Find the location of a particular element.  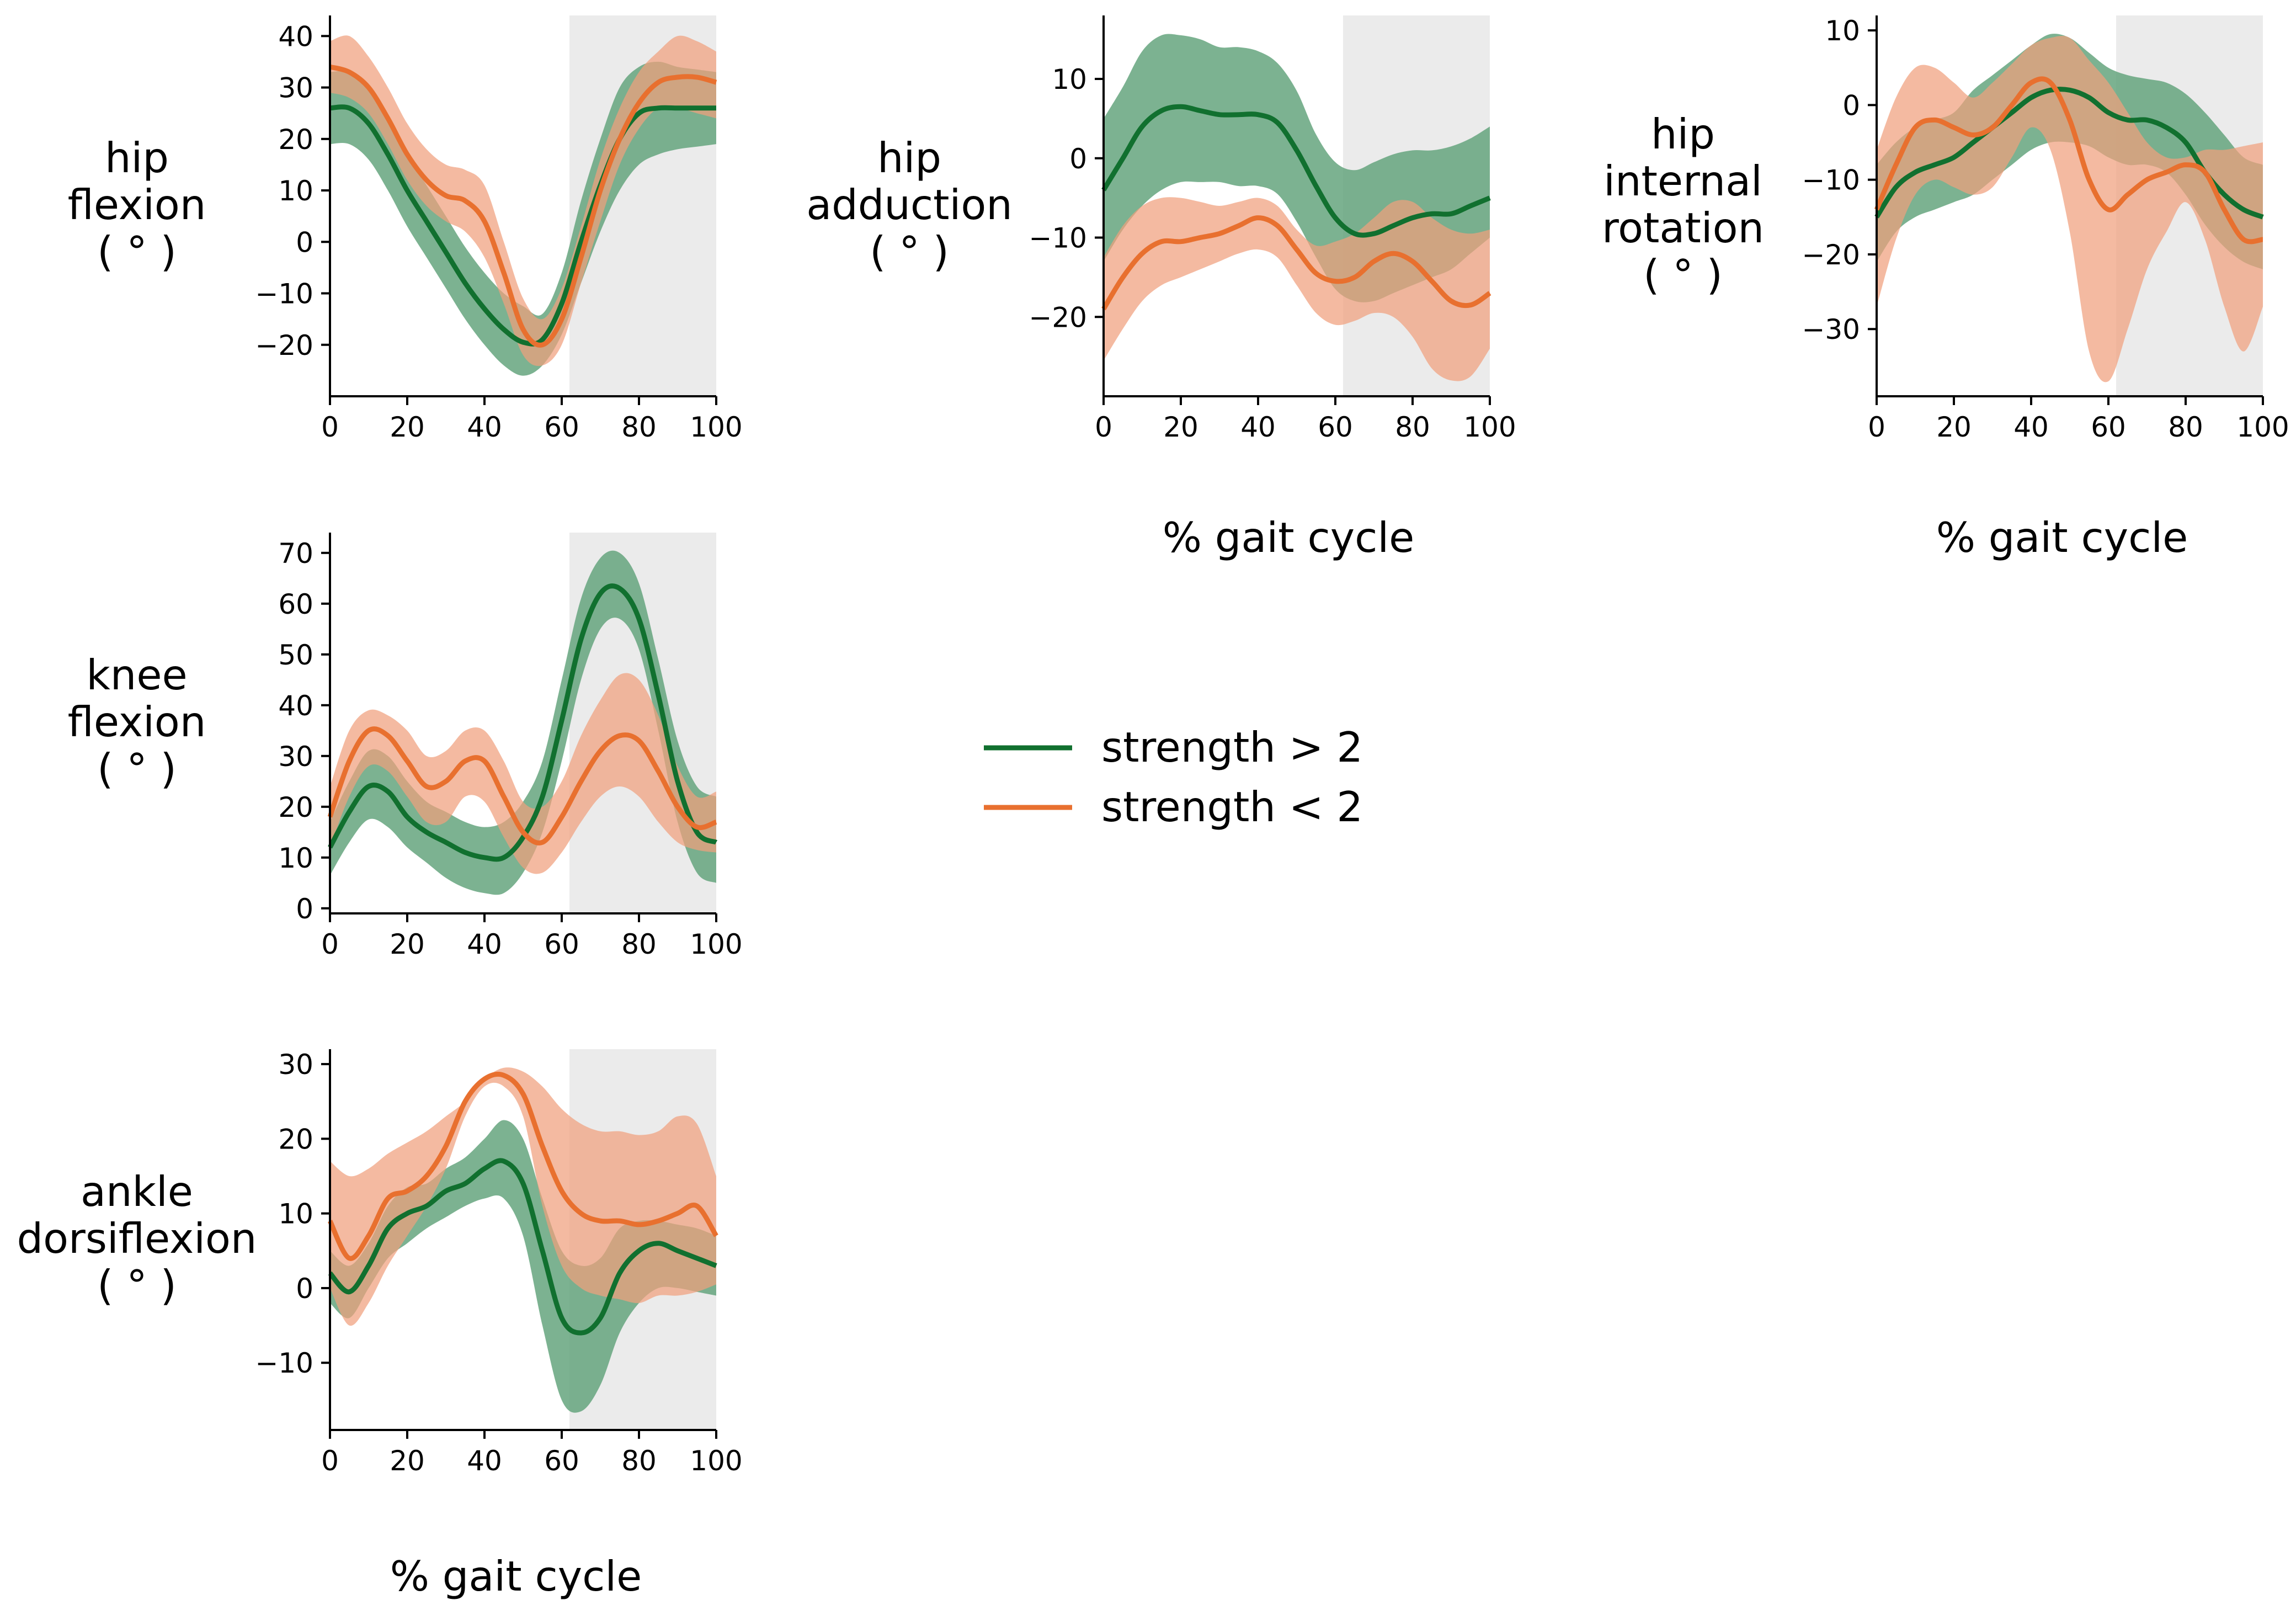

ankle-dorsiflexion-strong-mean-line is located at coordinates (522, 1247).